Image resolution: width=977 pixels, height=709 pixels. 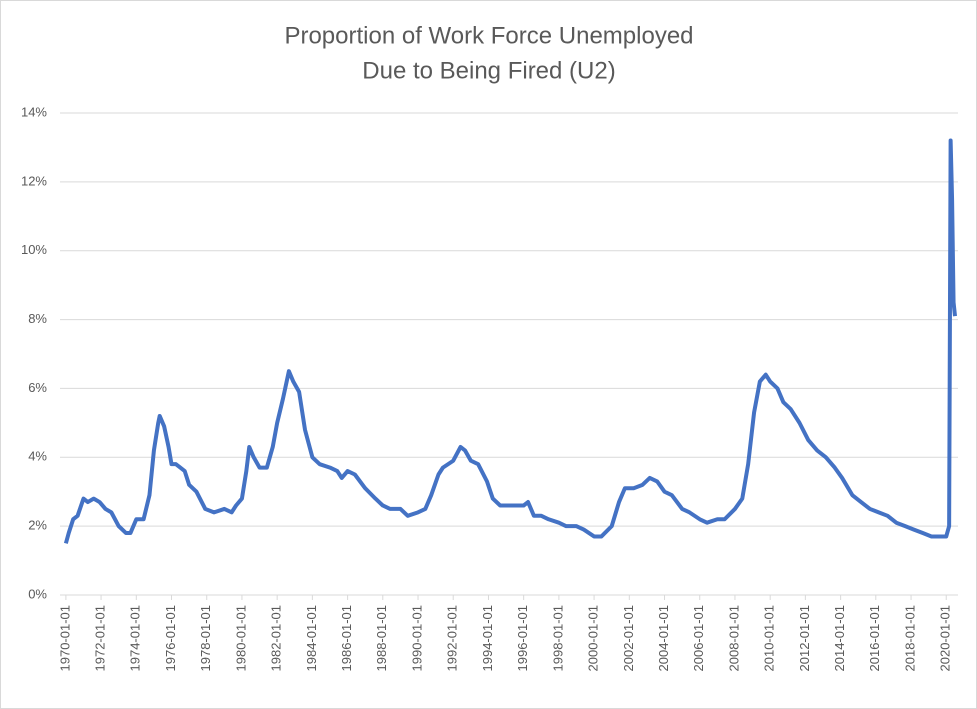 What do you see at coordinates (240, 638) in the screenshot?
I see `x-tick-label: 1980-01-01` at bounding box center [240, 638].